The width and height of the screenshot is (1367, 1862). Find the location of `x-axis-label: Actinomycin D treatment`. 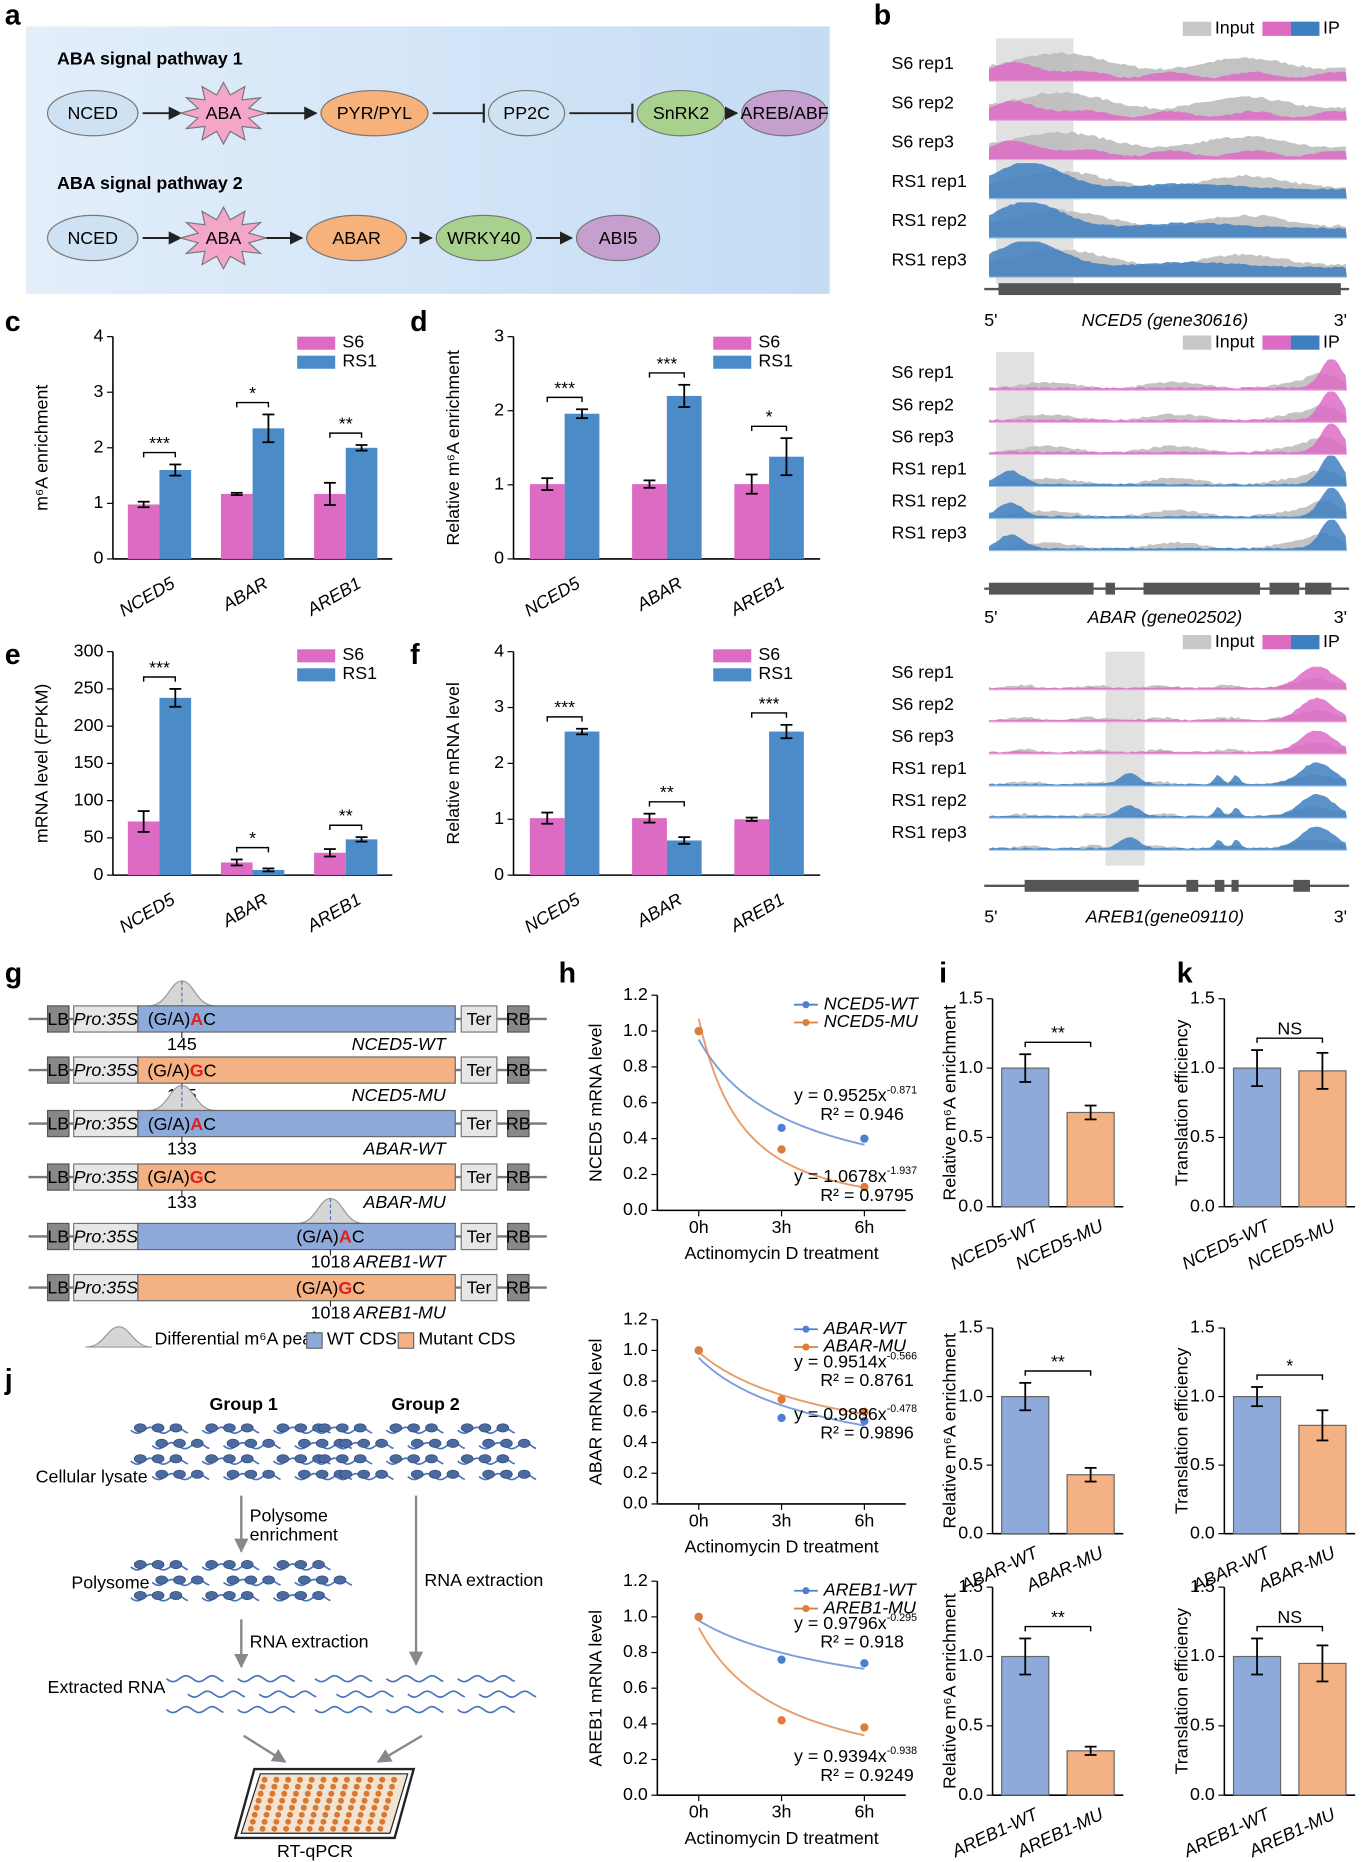

x-axis-label: Actinomycin D treatment is located at coordinates (781, 1253).